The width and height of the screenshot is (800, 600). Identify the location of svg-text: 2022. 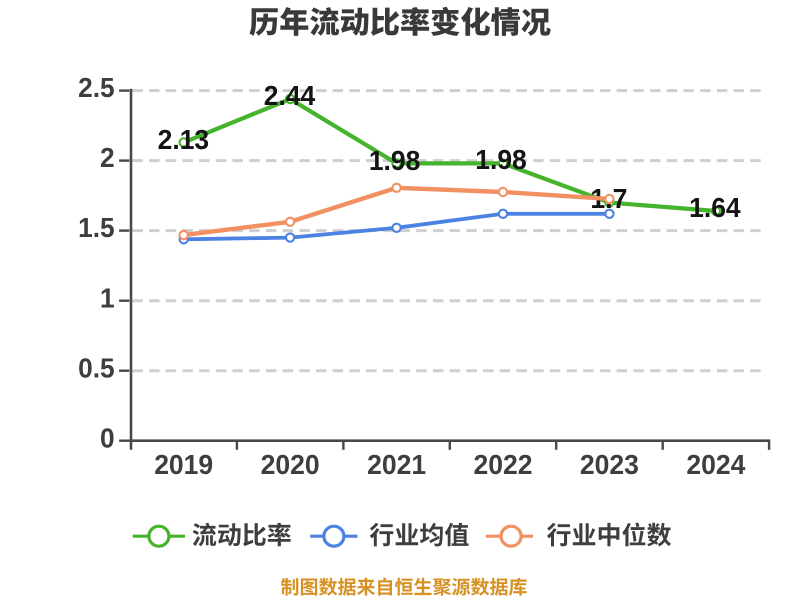
(503, 464).